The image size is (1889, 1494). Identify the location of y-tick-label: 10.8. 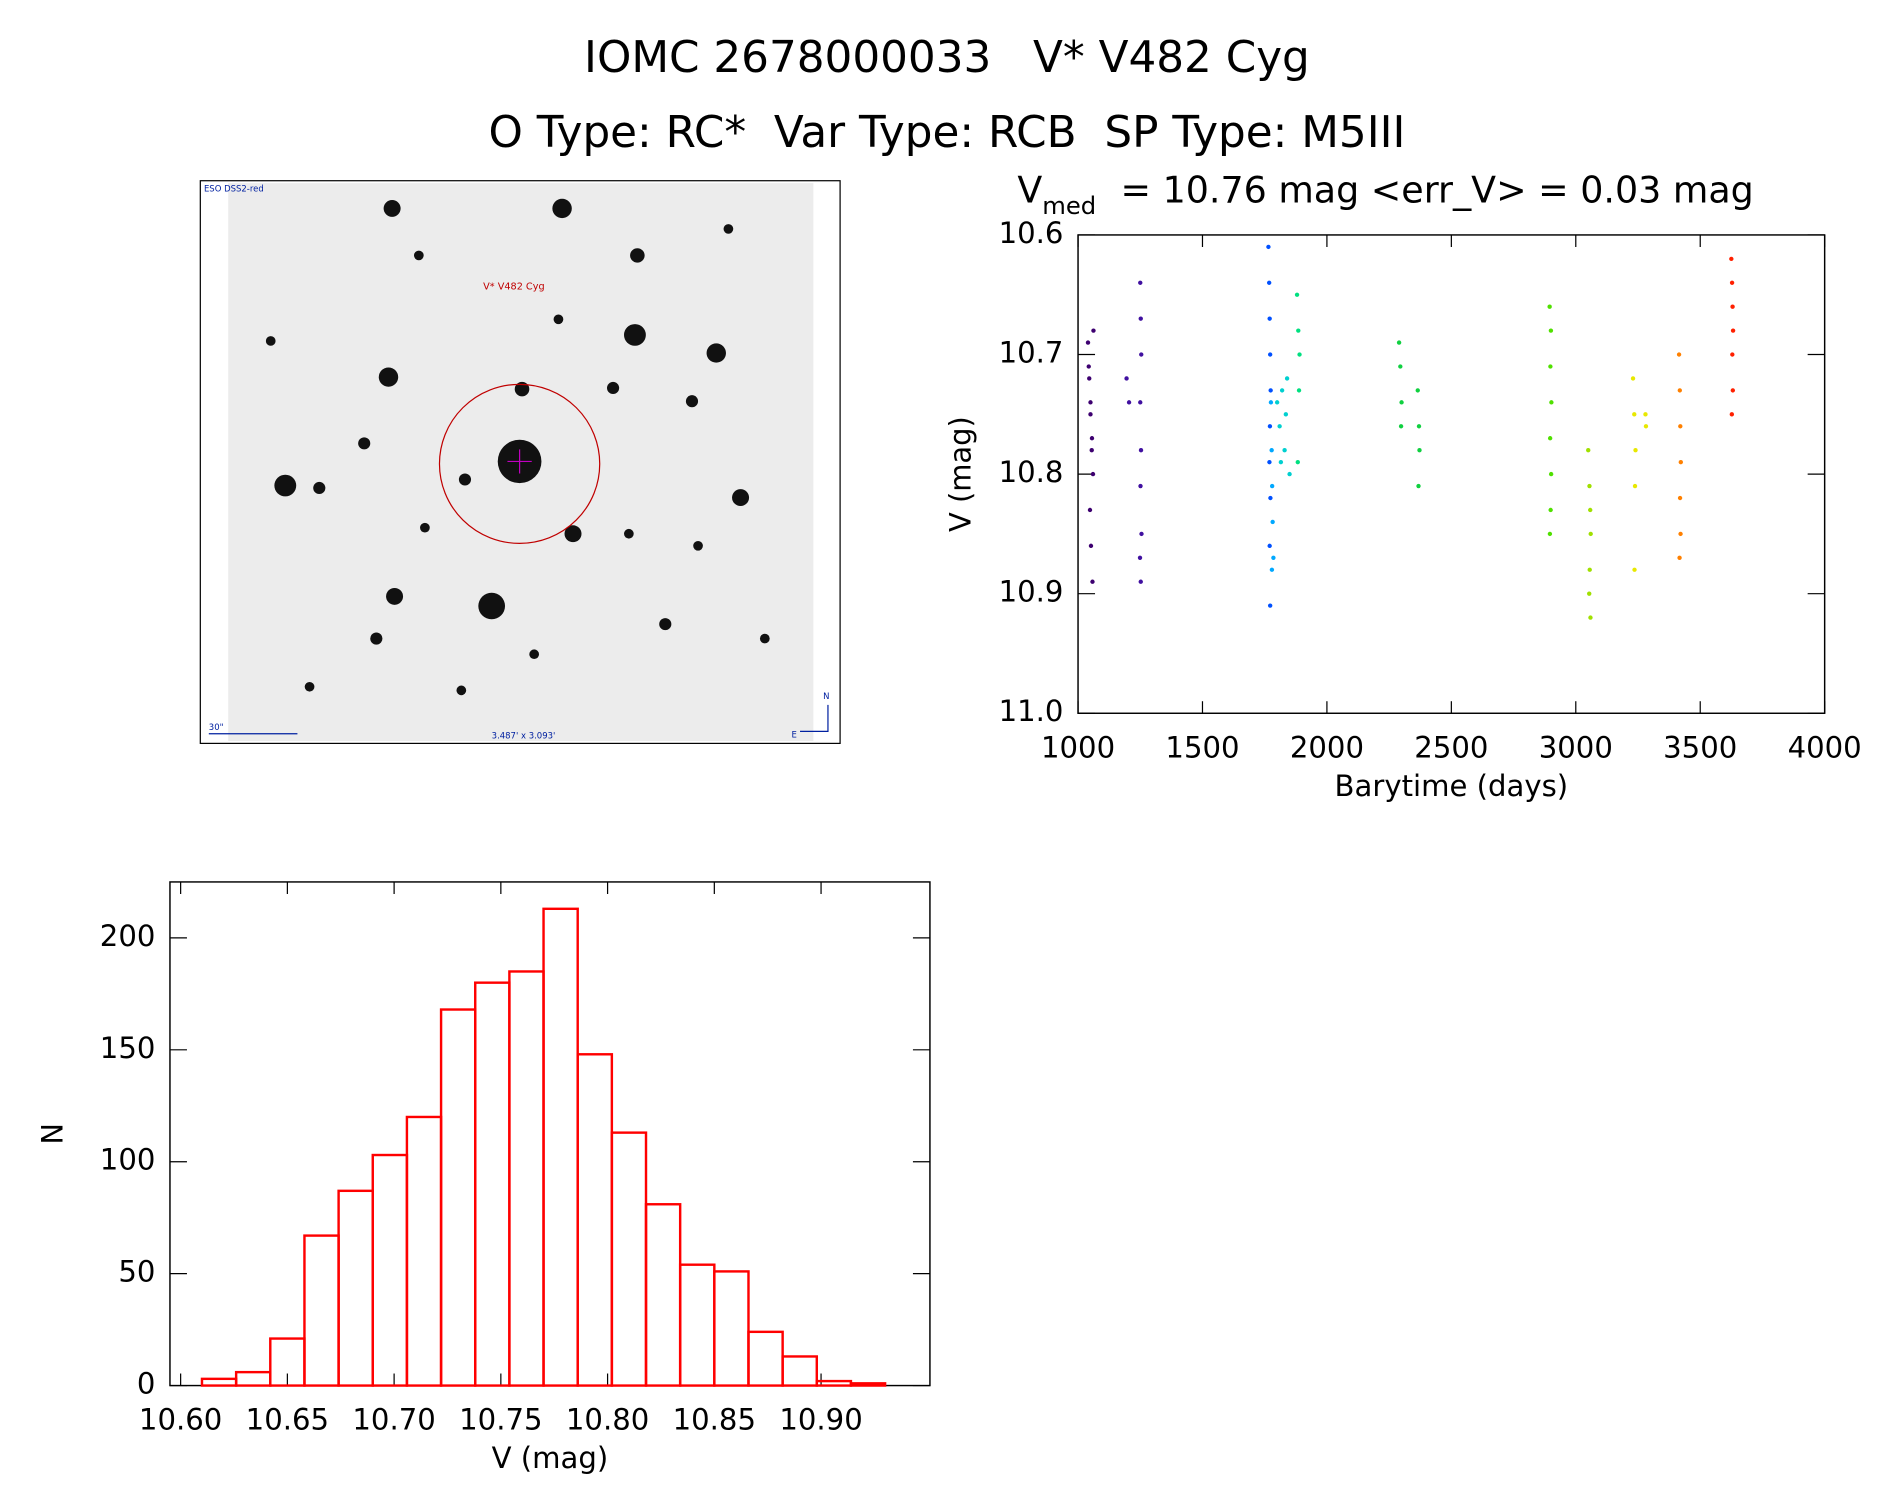
(1031, 472).